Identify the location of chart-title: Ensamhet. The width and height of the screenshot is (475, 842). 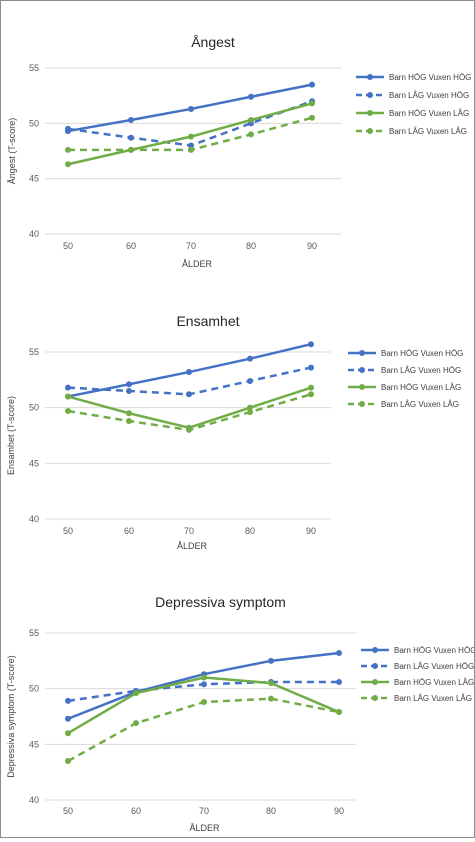
(207, 321).